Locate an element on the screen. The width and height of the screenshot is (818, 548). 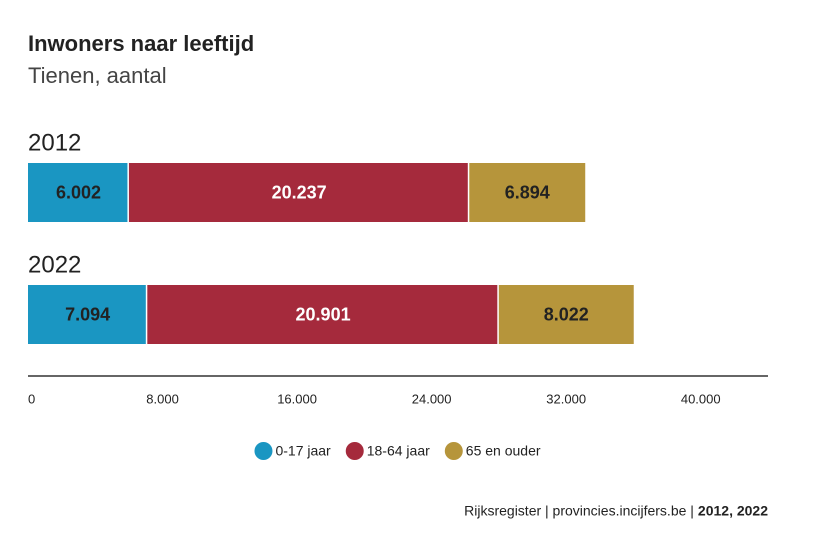
source-years: 2012, 2022 is located at coordinates (733, 511).